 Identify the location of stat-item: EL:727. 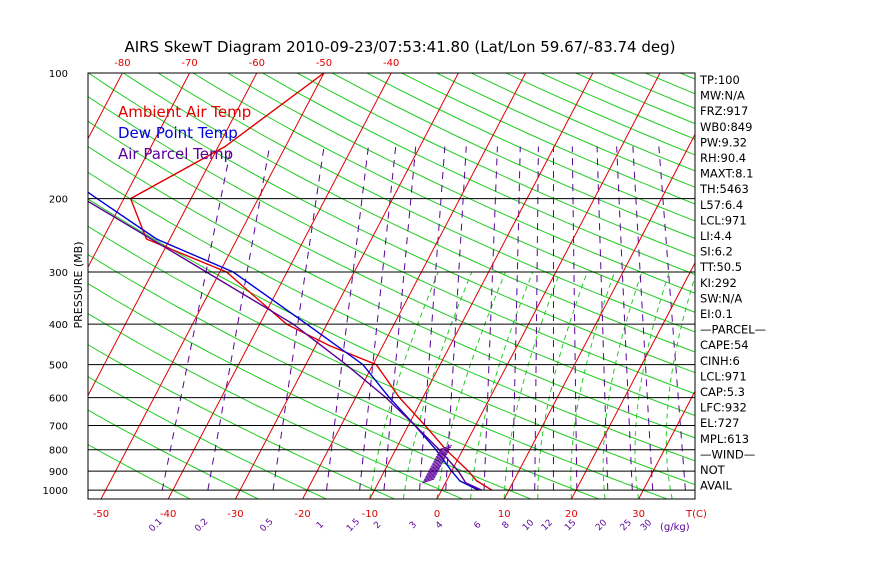
(720, 423).